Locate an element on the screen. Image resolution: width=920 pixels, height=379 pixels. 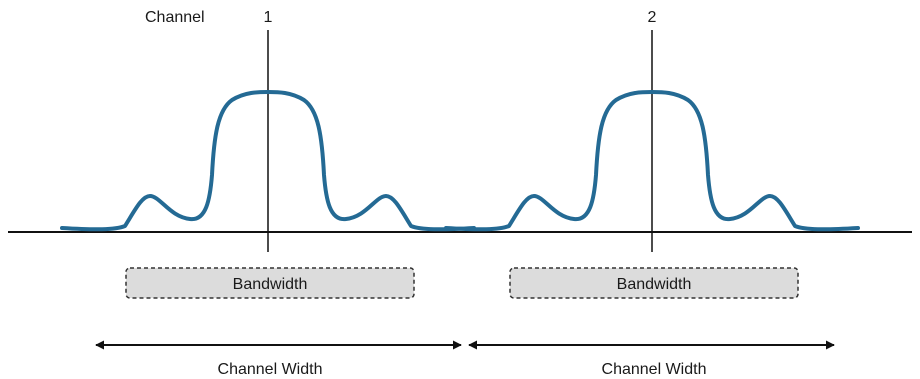
channel-1-bandwidth-label: Bandwidth is located at coordinates (270, 284).